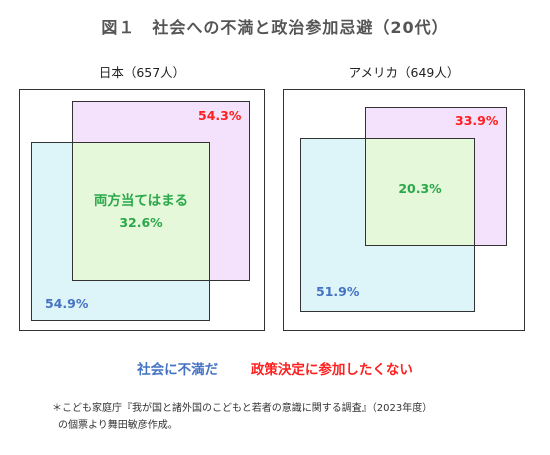  What do you see at coordinates (178, 370) in the screenshot?
I see `legend-dissatisfied: 社会に不満だ` at bounding box center [178, 370].